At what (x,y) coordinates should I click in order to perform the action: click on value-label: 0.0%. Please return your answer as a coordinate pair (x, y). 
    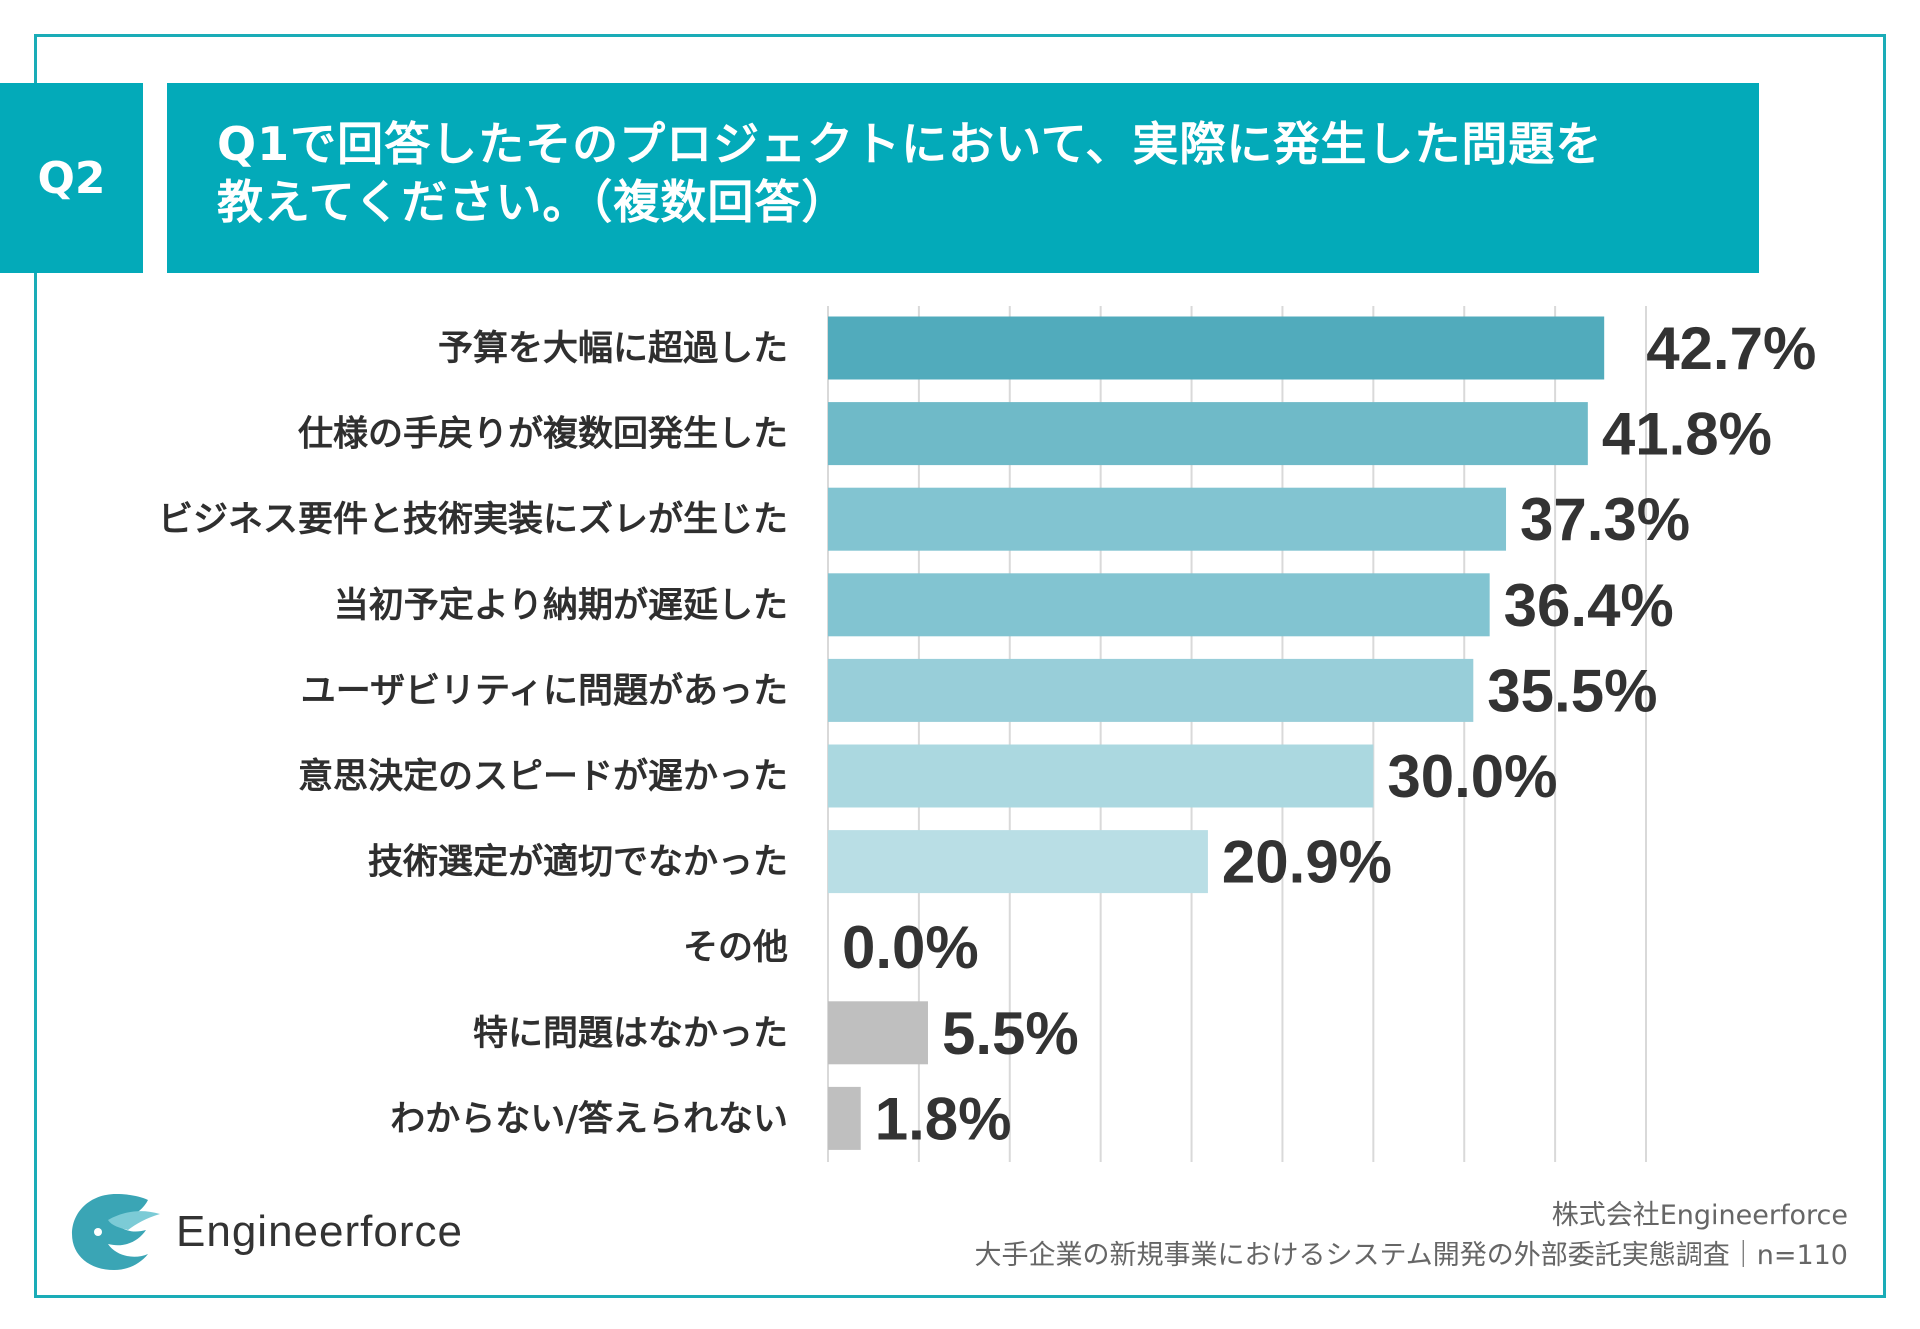
    Looking at the image, I should click on (910, 947).